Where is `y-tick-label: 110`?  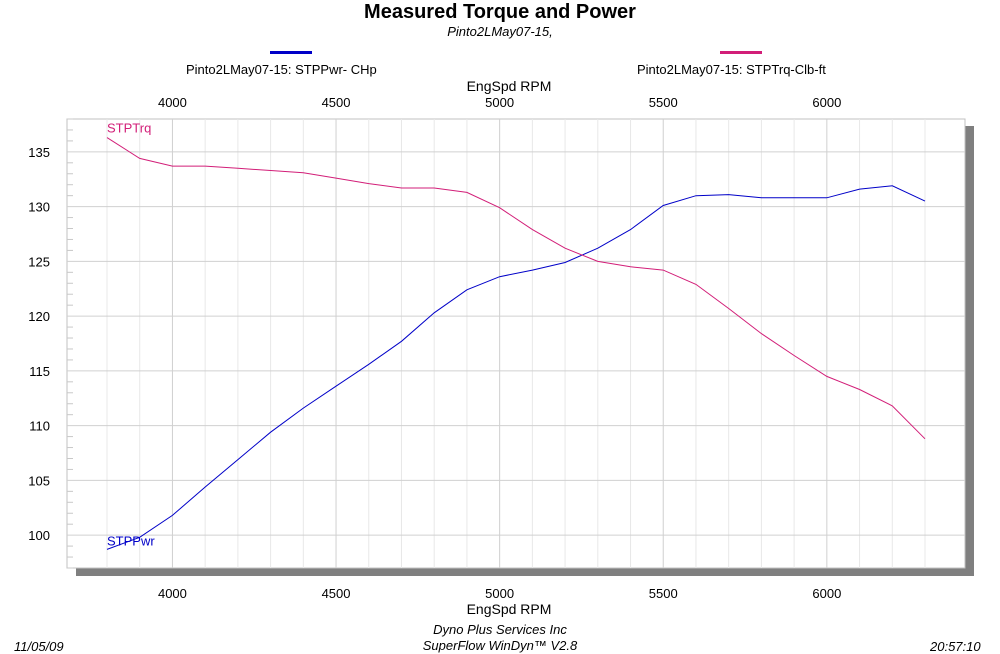 y-tick-label: 110 is located at coordinates (39, 426).